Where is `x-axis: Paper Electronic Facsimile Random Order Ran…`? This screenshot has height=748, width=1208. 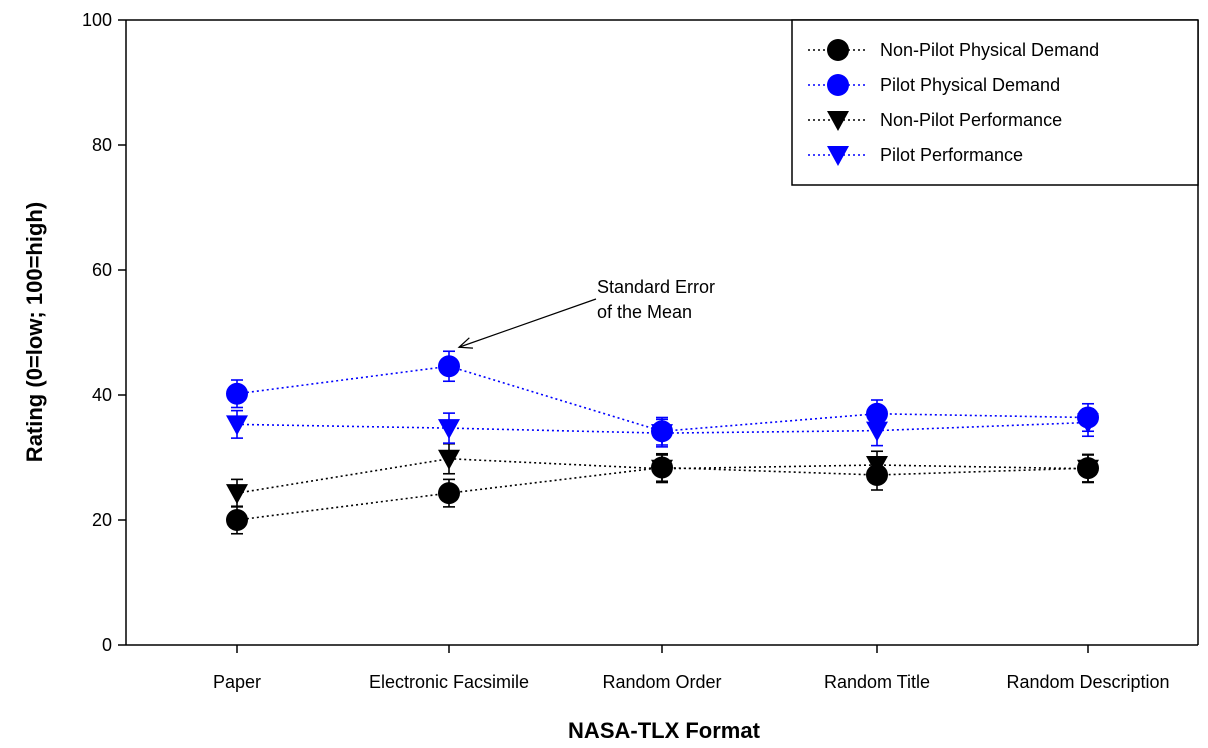 x-axis: Paper Electronic Facsimile Random Order Ran… is located at coordinates (662, 668).